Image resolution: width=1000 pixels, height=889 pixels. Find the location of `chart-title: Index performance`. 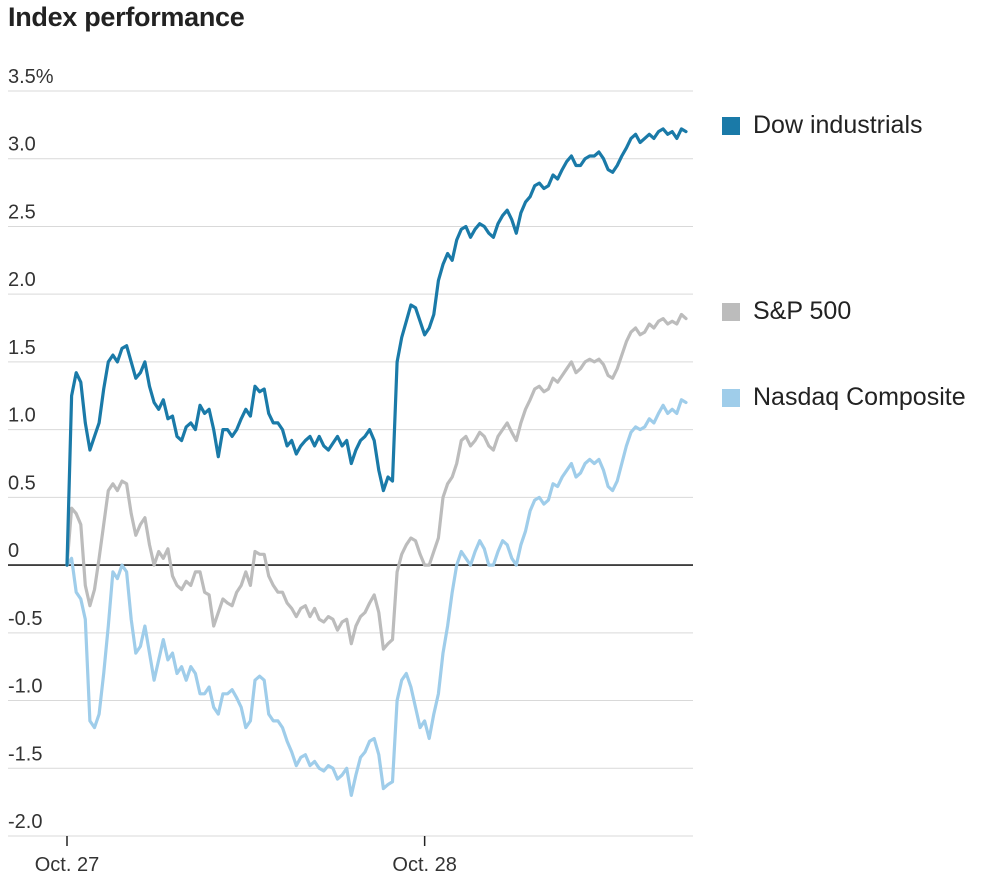

chart-title: Index performance is located at coordinates (126, 17).